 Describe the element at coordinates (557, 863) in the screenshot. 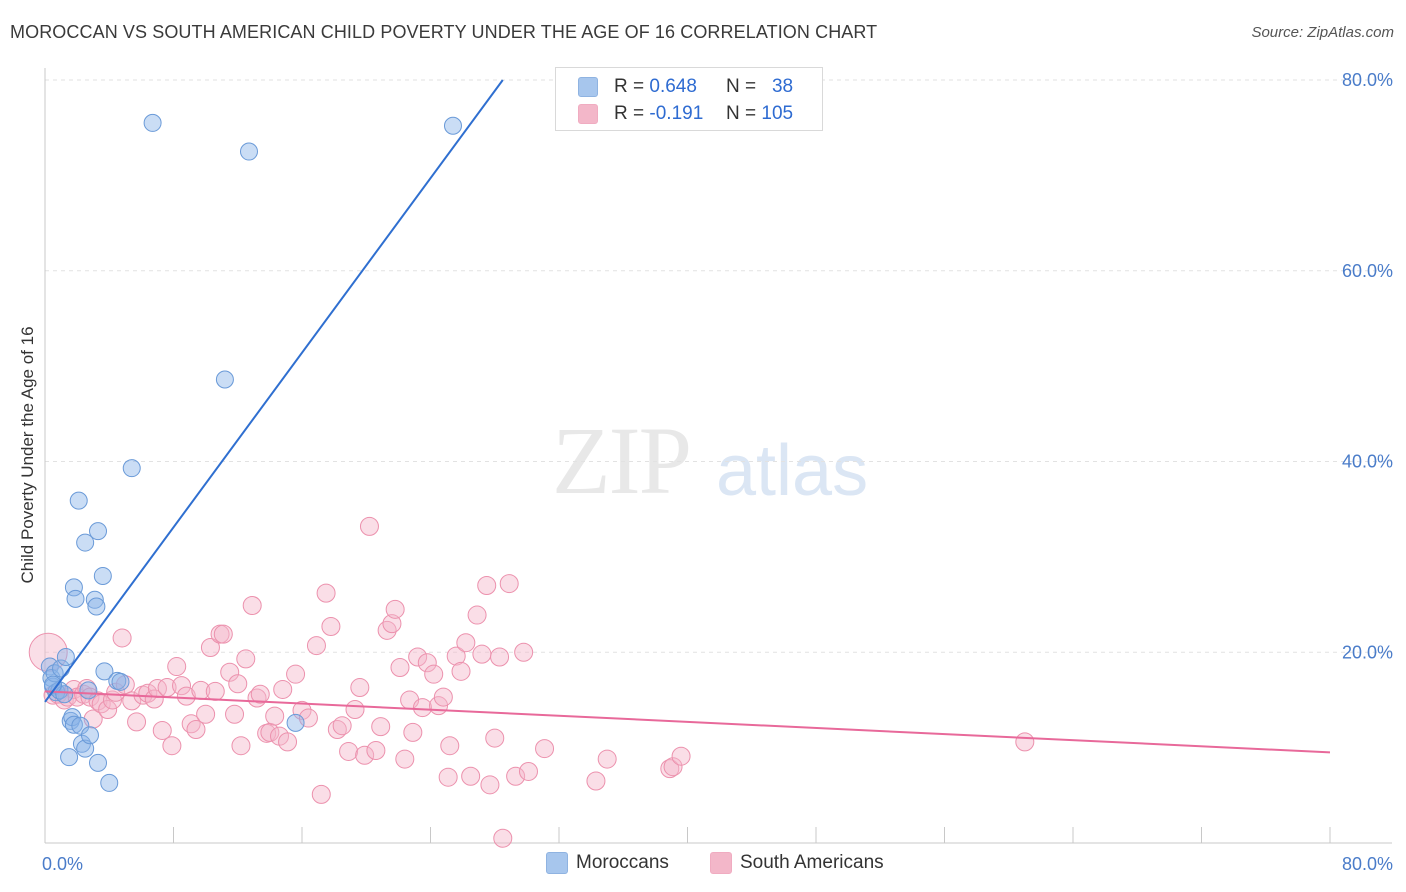

I see `moroccans-legend-swatch` at that location.